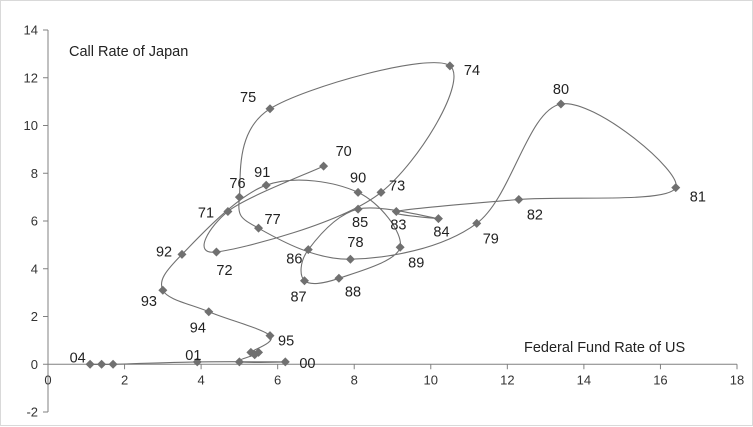  Describe the element at coordinates (149, 302) in the screenshot. I see `point-label: 93` at that location.